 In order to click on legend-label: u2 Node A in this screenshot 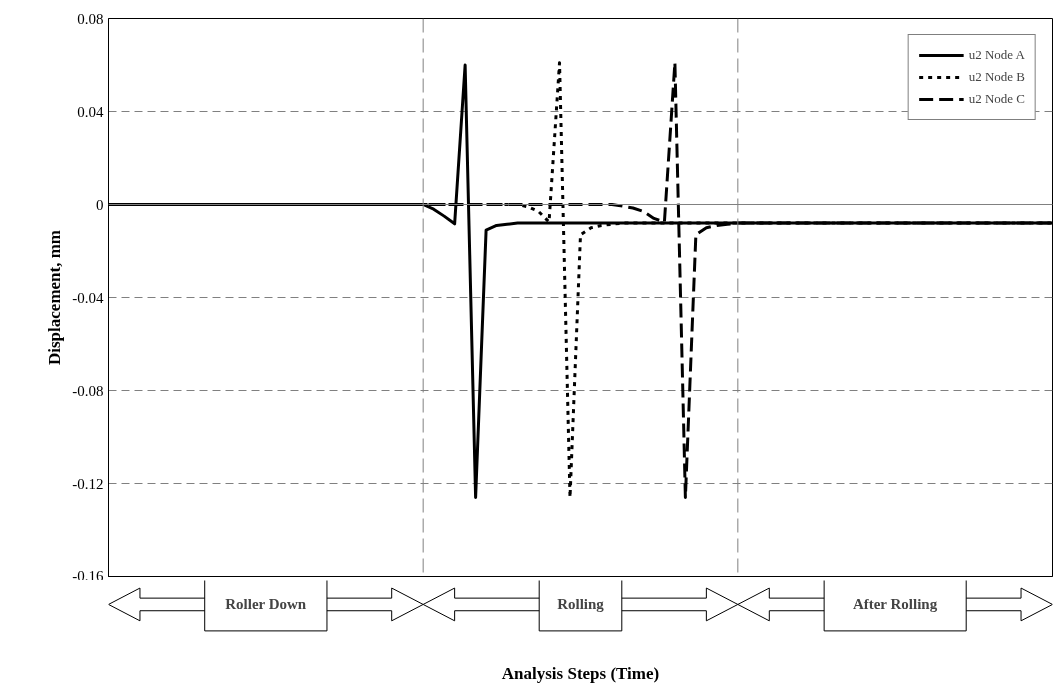, I will do `click(996, 55)`.